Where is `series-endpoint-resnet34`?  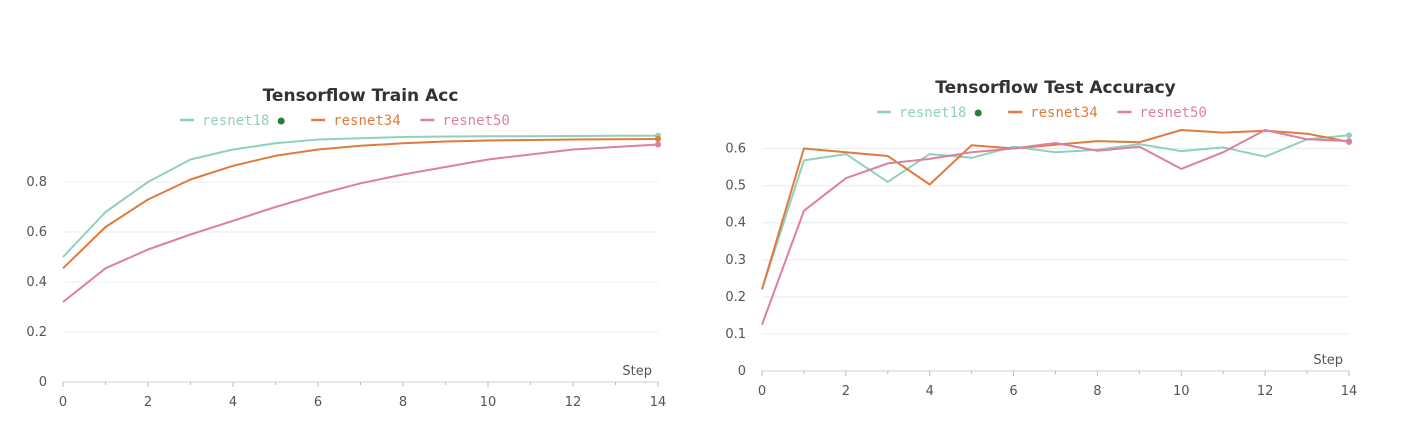 series-endpoint-resnet34 is located at coordinates (658, 139).